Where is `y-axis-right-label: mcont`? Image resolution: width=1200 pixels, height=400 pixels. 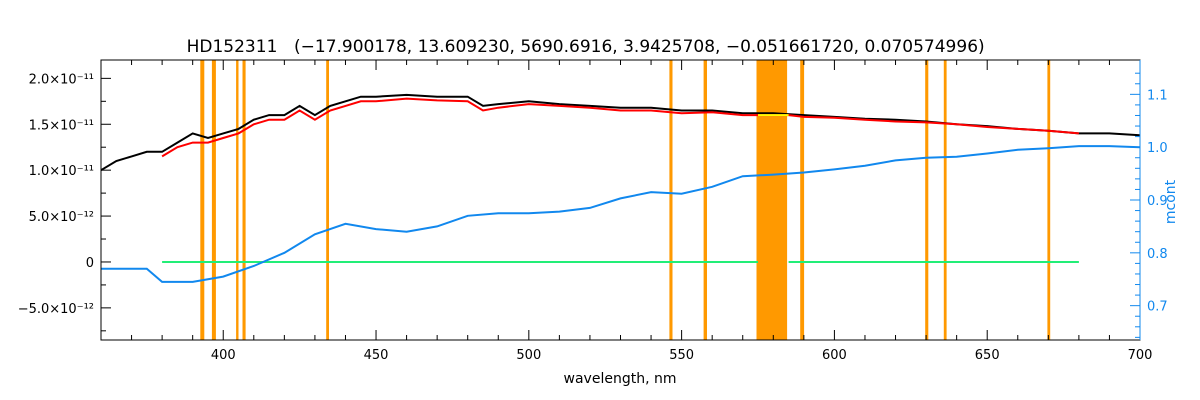
y-axis-right-label: mcont is located at coordinates (1171, 201).